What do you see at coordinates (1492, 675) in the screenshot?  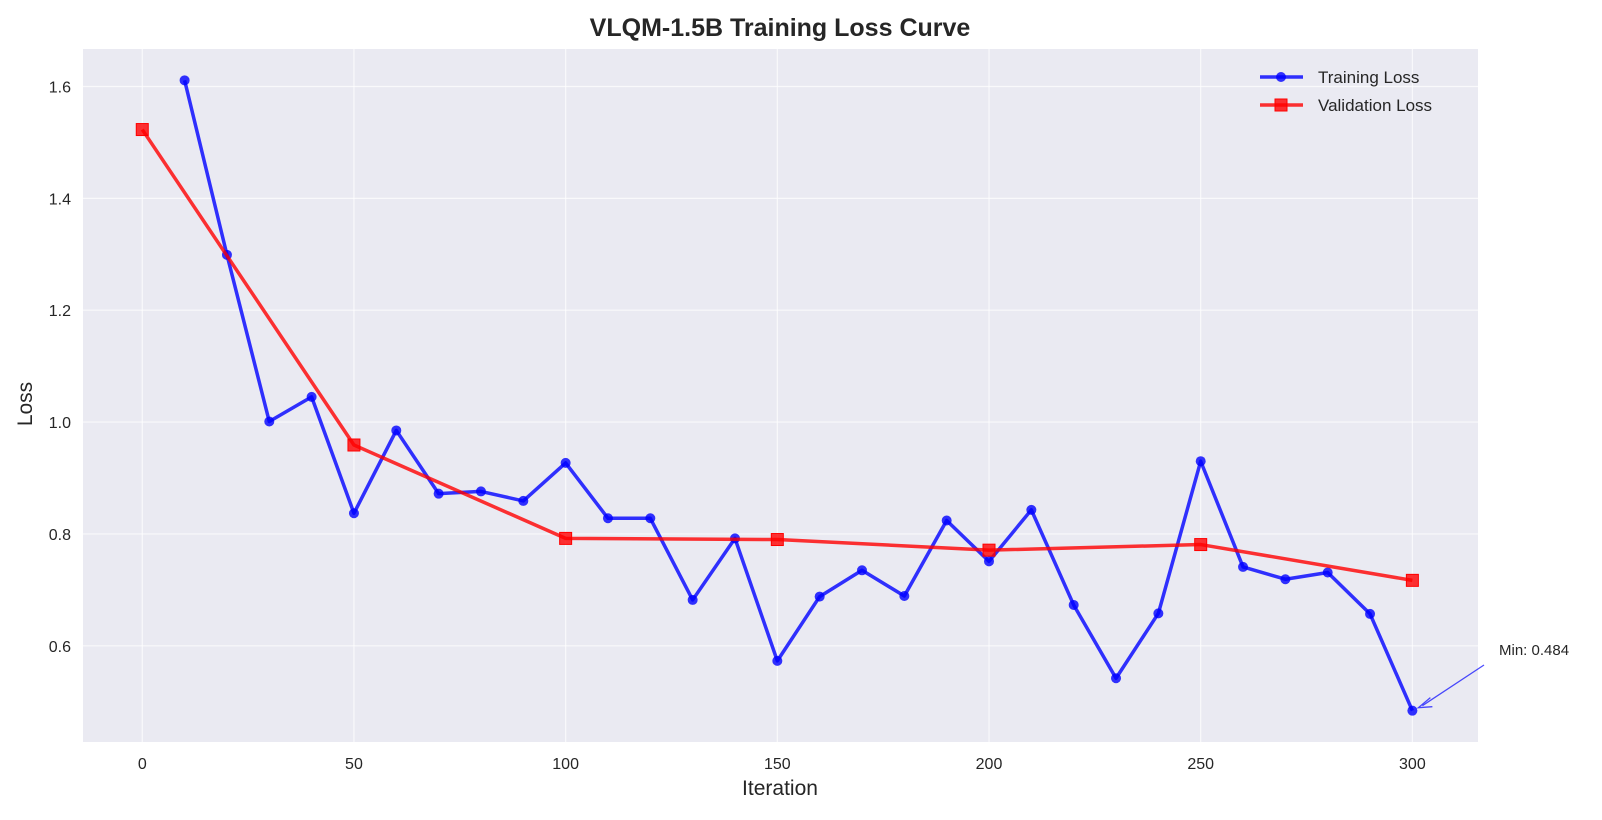 I see `min-annotation: Min: 0.484` at bounding box center [1492, 675].